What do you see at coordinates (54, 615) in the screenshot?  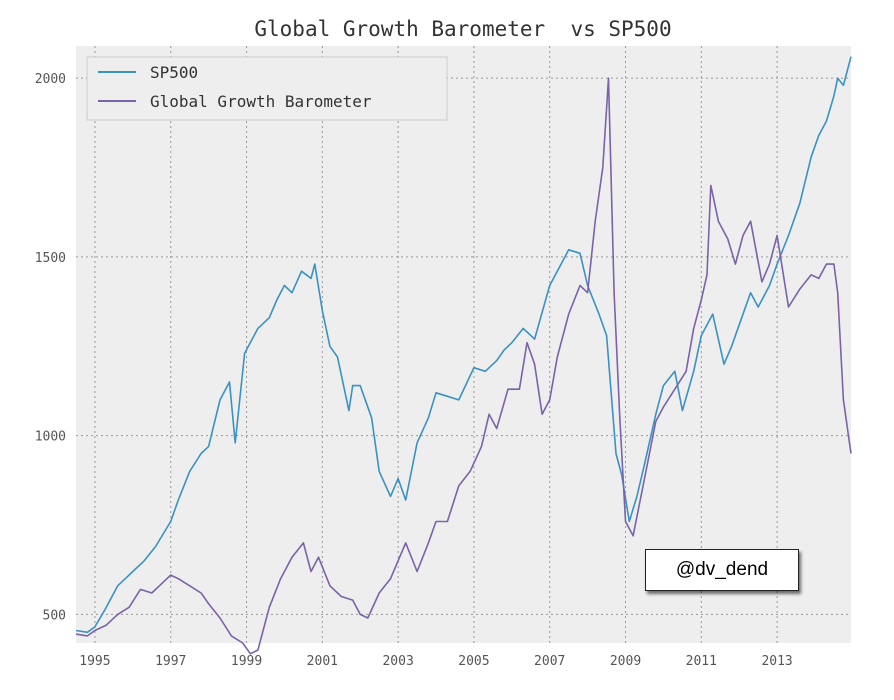 I see `y-tick-label: 500` at bounding box center [54, 615].